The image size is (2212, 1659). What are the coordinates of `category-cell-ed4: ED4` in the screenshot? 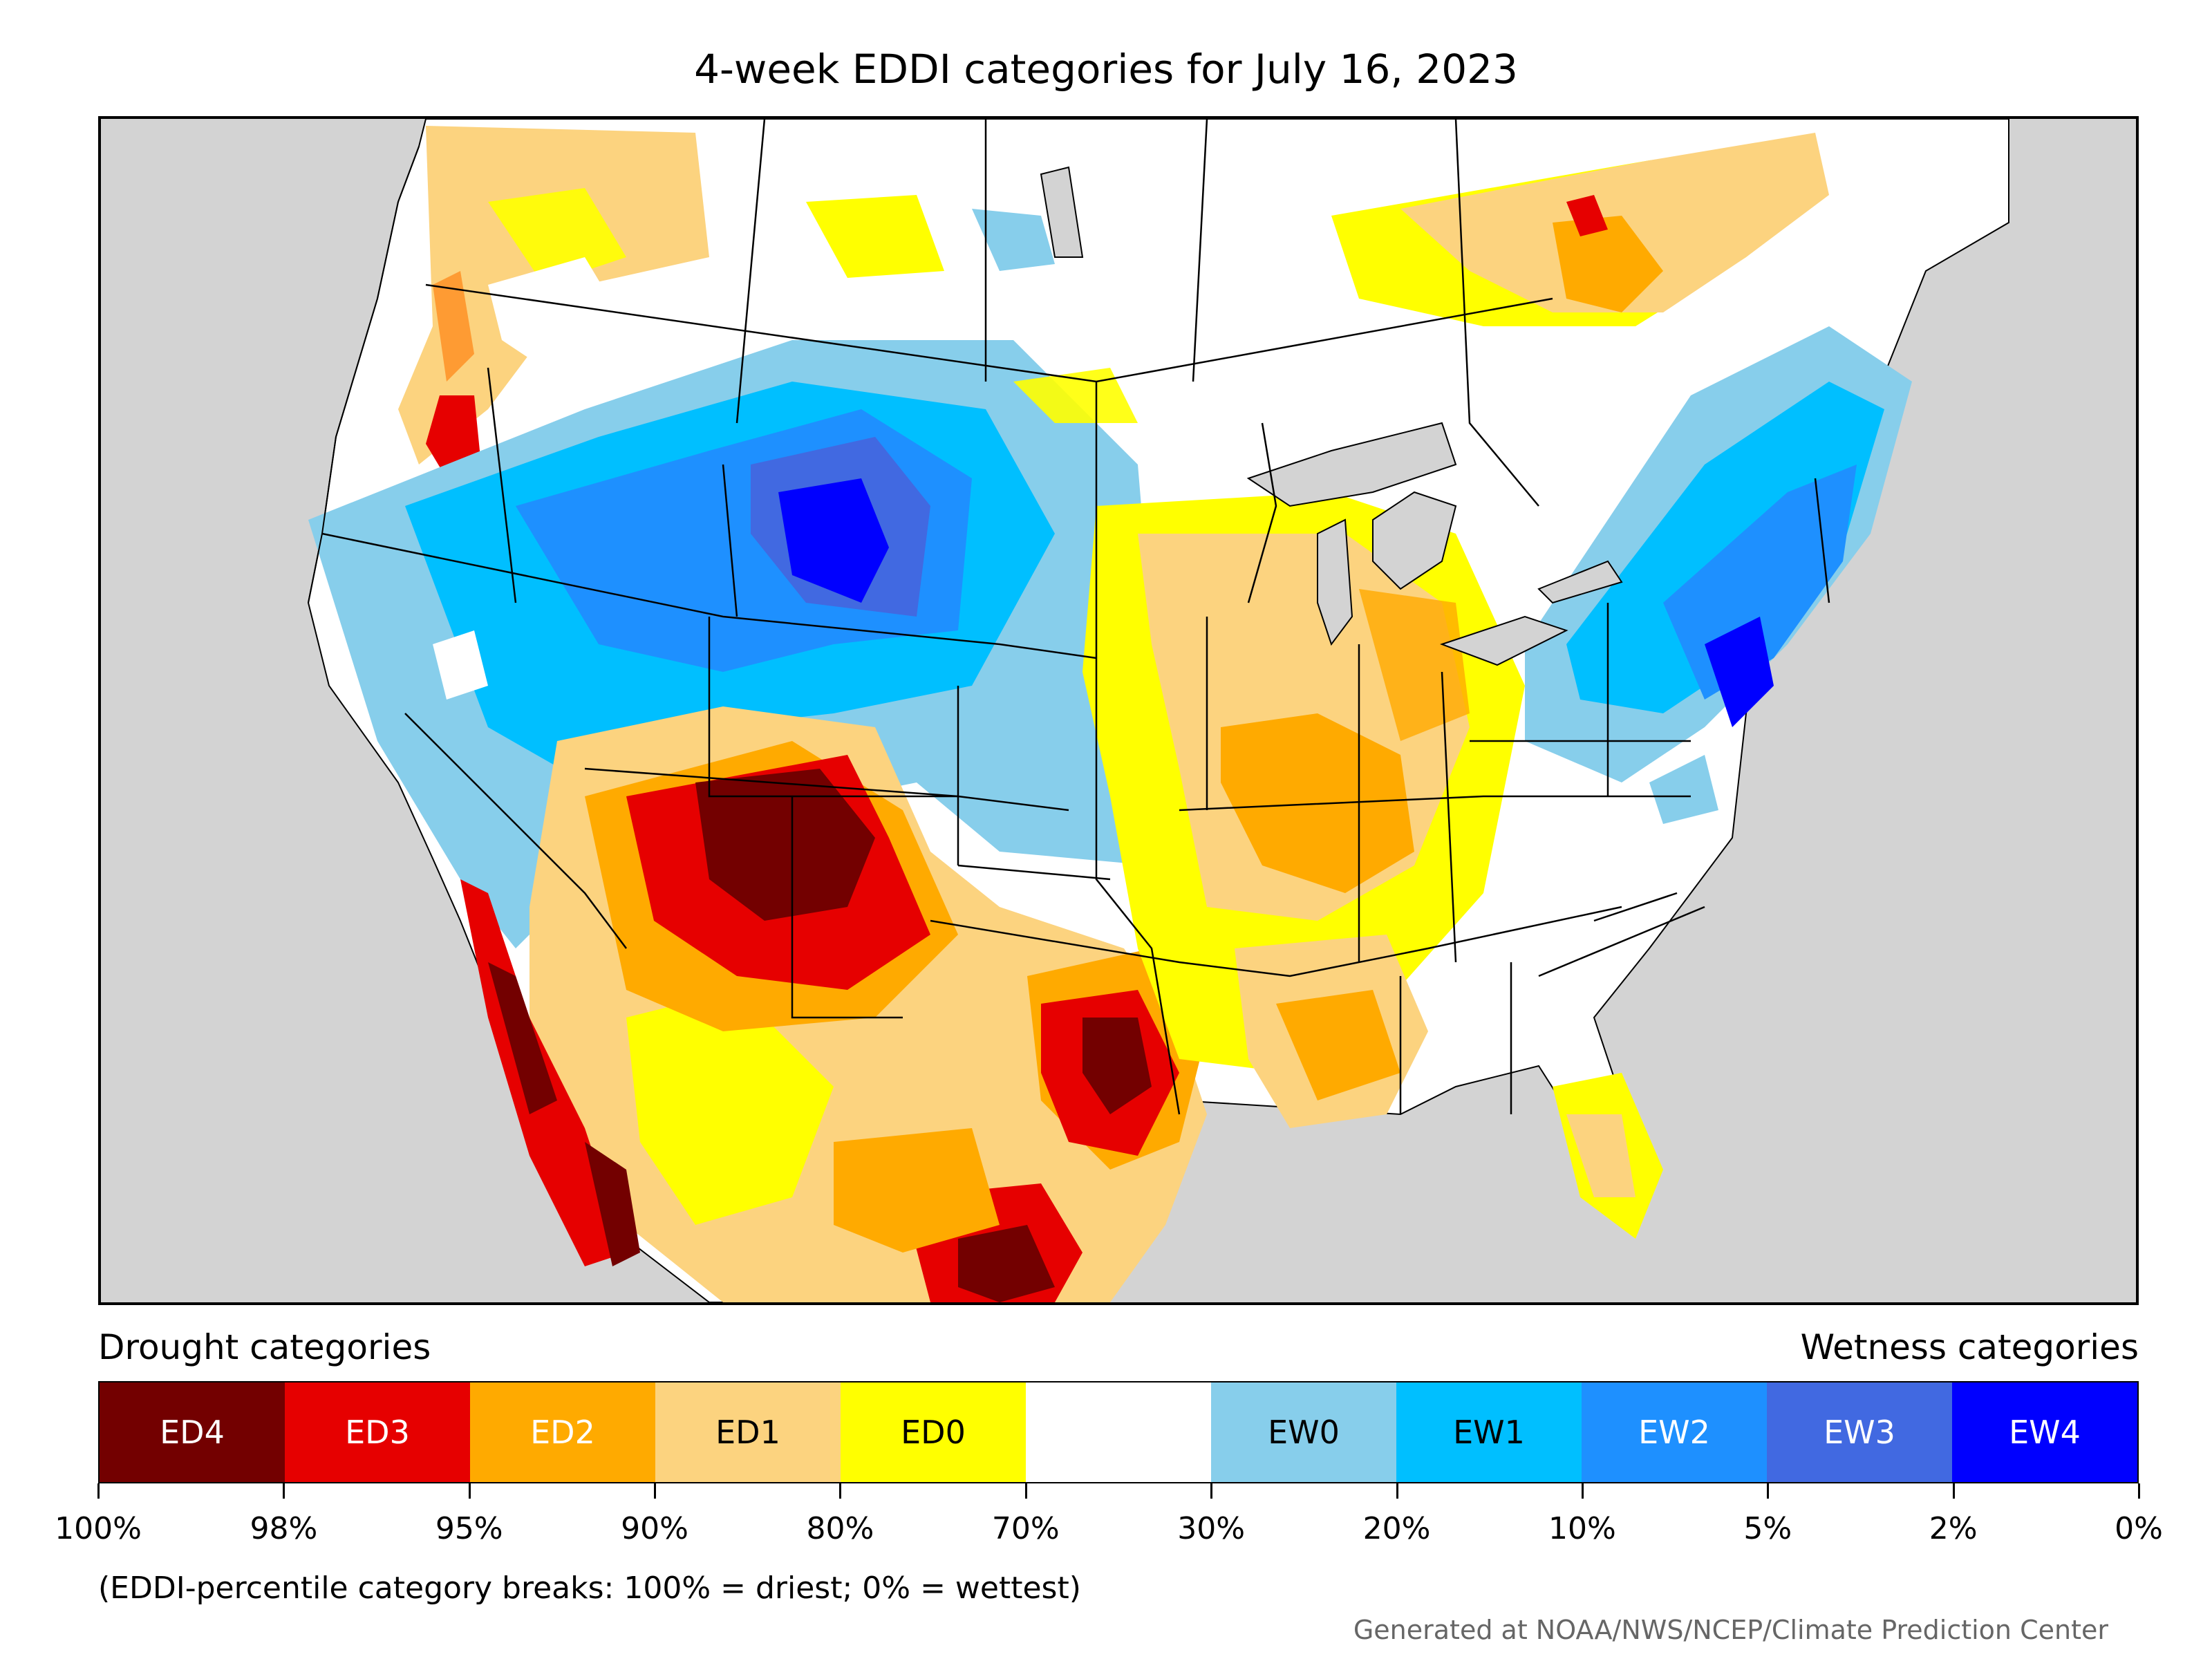 It's located at (192, 1432).